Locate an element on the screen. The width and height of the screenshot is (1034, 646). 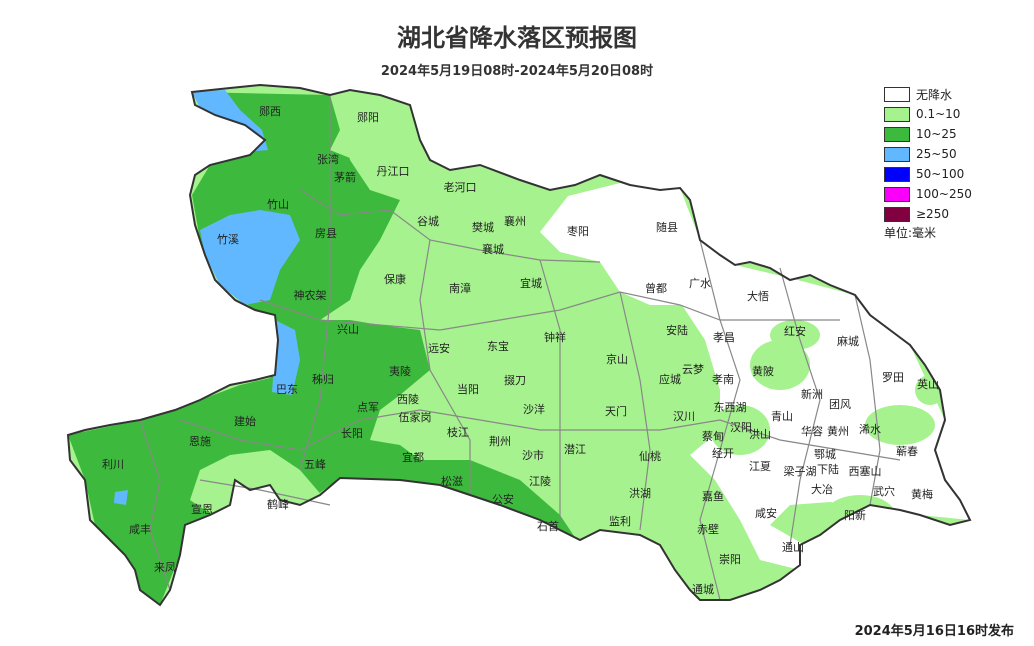
legend-item: ≥250 is located at coordinates (928, 214).